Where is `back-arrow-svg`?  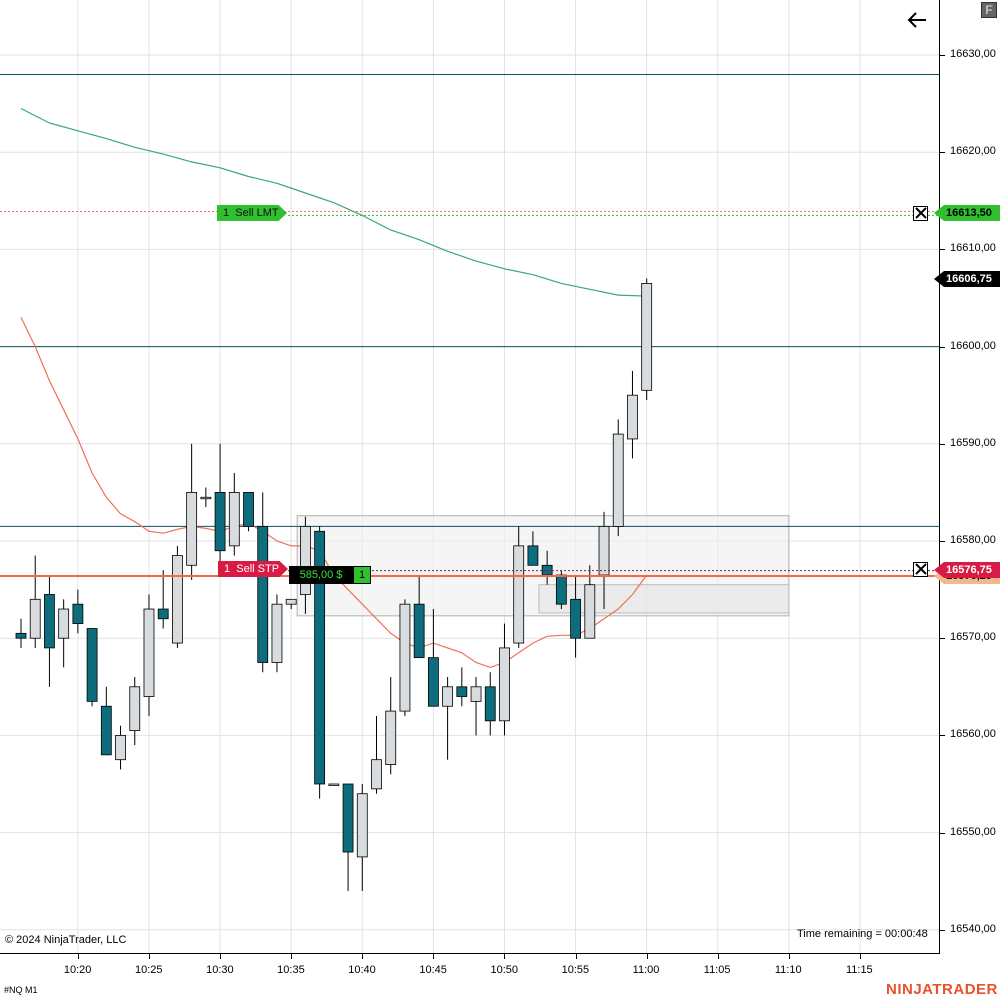 back-arrow-svg is located at coordinates (916, 20).